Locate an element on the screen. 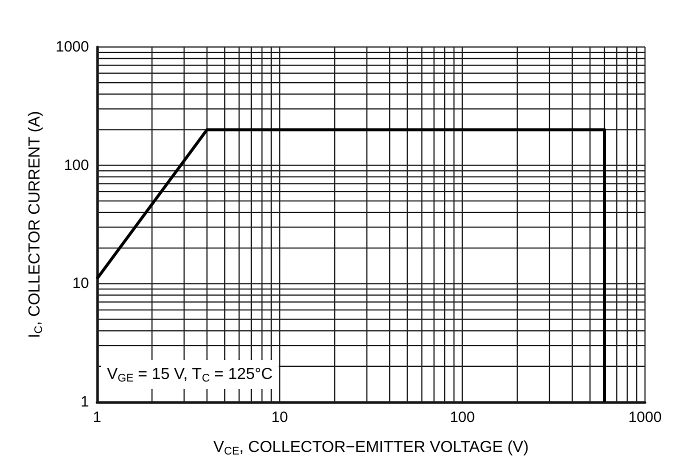 This screenshot has width=677, height=464. y-tick-label: 1000 is located at coordinates (72, 47).